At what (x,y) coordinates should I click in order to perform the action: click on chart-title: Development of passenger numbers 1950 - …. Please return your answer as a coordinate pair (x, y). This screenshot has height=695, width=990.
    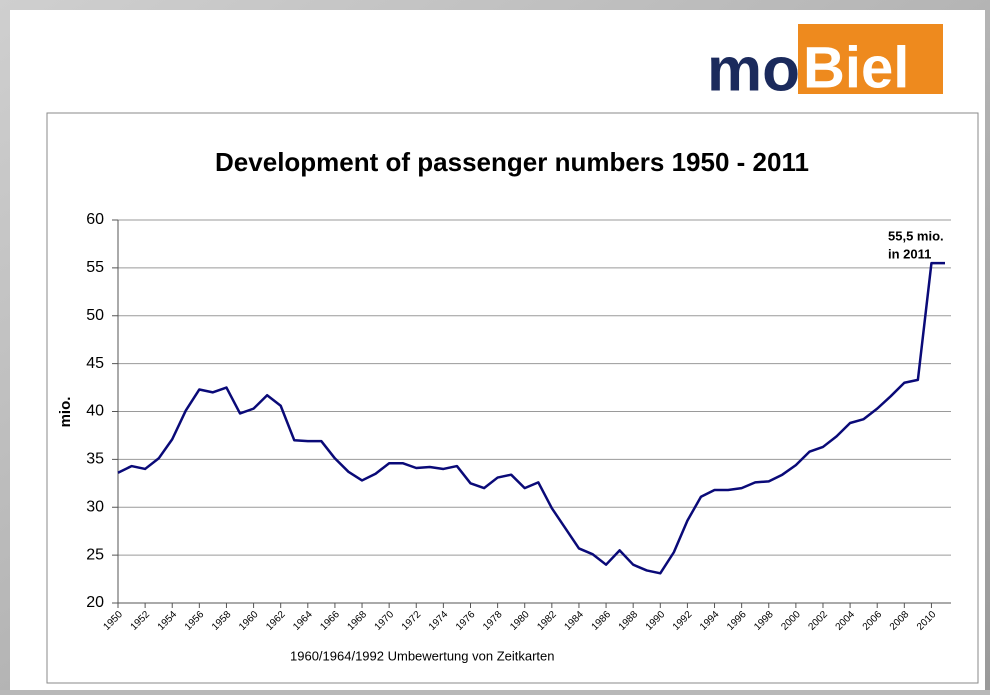
    Looking at the image, I should click on (512, 162).